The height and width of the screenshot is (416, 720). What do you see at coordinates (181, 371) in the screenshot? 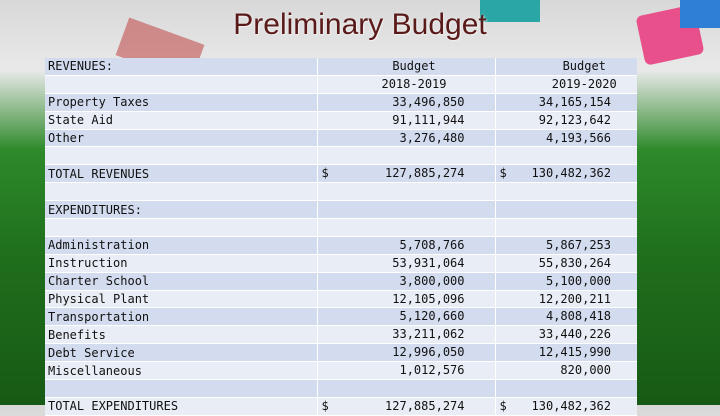
I see `row-label: Miscellaneous` at bounding box center [181, 371].